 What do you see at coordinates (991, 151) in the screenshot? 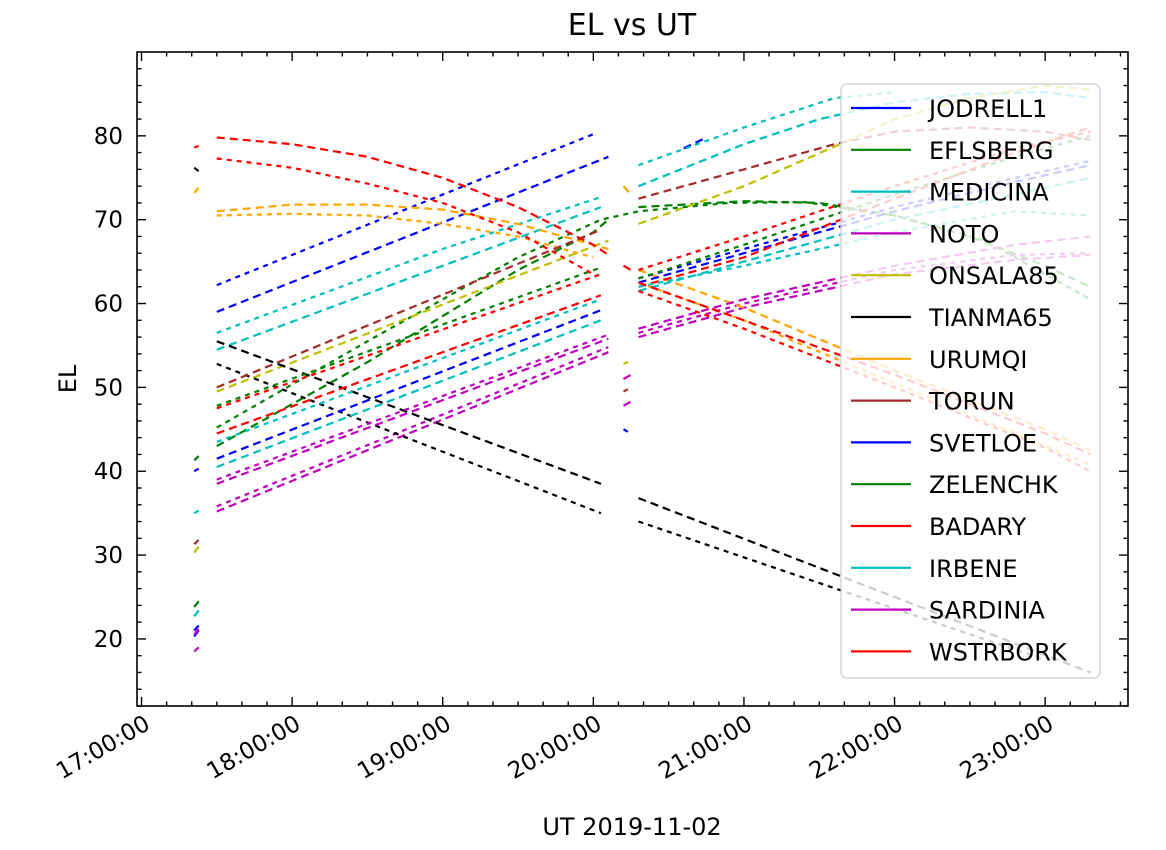
I see `legend-label-eflsberg: EFLSBERG` at bounding box center [991, 151].